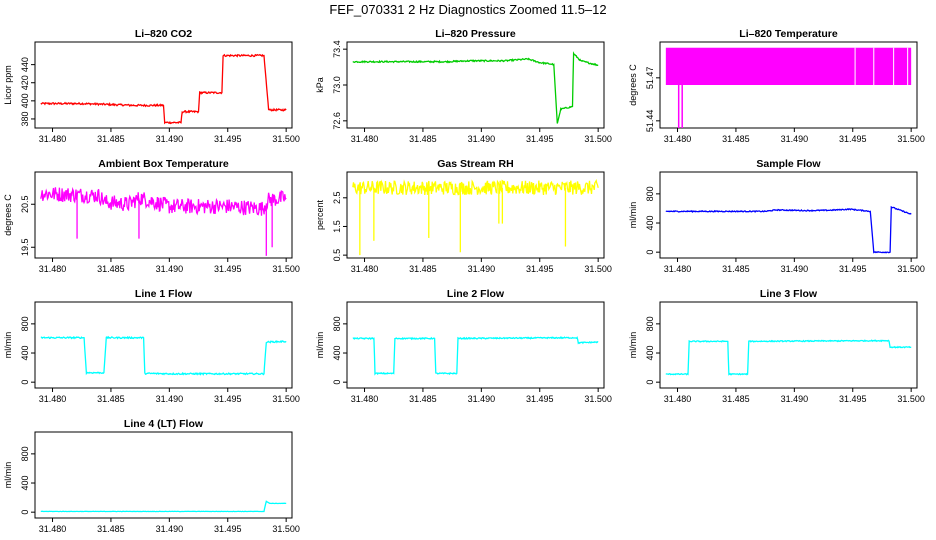  I want to click on chart-title: Ambient Box Temperature, so click(163, 164).